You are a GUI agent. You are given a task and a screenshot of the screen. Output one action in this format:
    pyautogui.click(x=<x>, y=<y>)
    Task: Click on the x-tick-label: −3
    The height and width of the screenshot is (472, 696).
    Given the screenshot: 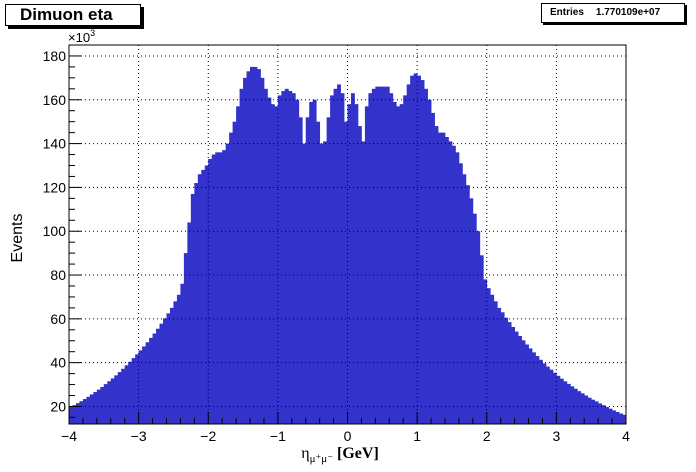 What is the action you would take?
    pyautogui.click(x=139, y=436)
    